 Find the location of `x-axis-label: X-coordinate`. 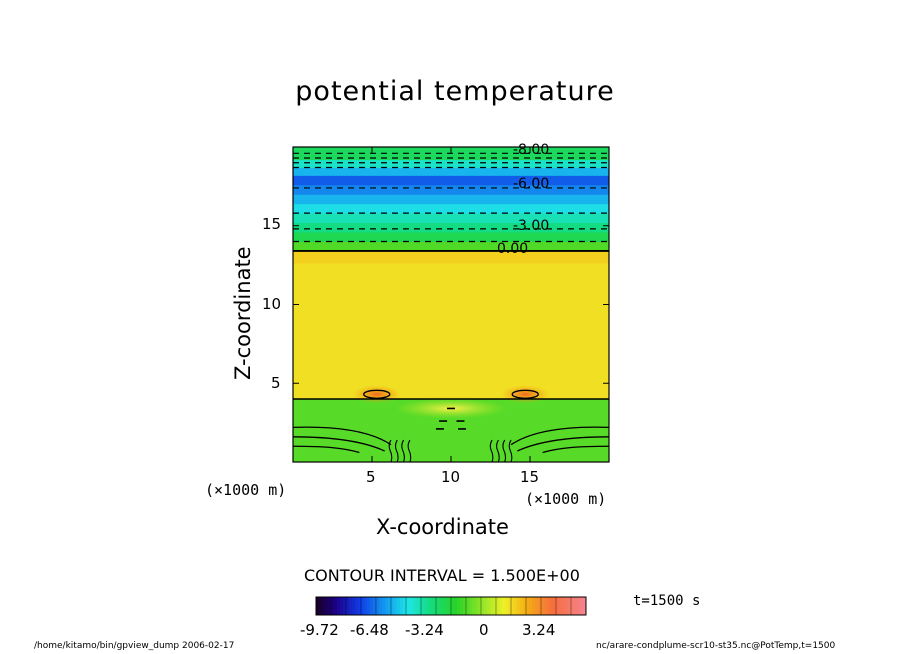

x-axis-label: X-coordinate is located at coordinates (442, 527).